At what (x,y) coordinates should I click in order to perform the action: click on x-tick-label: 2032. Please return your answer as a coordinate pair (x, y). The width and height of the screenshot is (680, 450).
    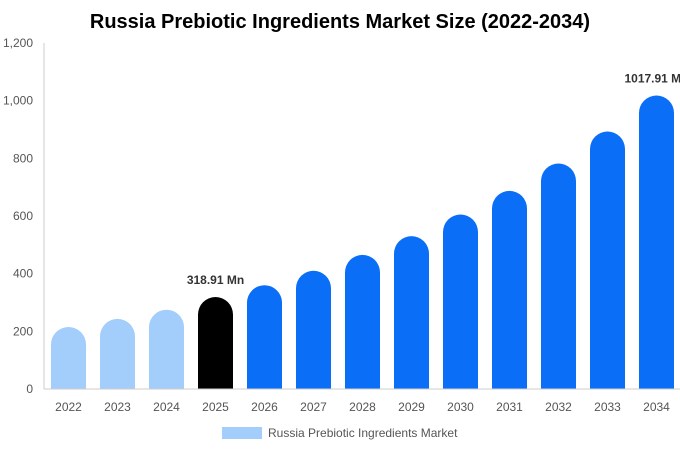
    Looking at the image, I should click on (558, 407).